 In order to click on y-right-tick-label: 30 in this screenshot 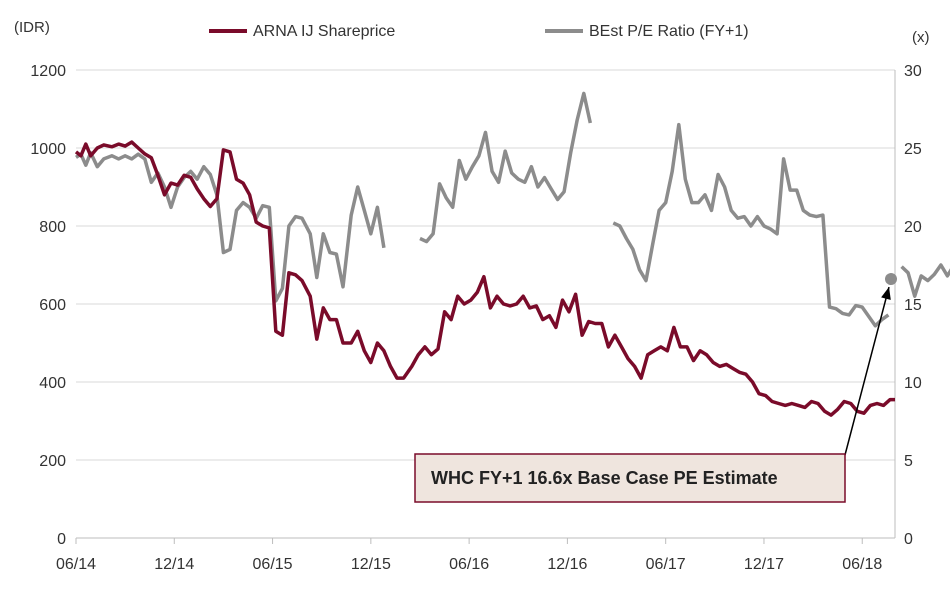, I will do `click(913, 71)`.